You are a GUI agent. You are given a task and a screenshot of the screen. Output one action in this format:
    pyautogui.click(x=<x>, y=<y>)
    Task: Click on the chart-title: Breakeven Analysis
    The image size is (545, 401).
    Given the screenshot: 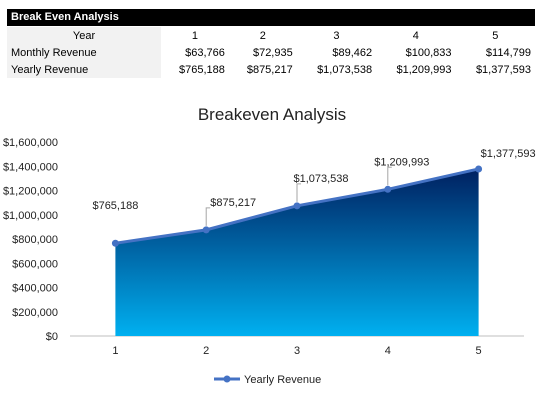 What is the action you would take?
    pyautogui.click(x=272, y=114)
    